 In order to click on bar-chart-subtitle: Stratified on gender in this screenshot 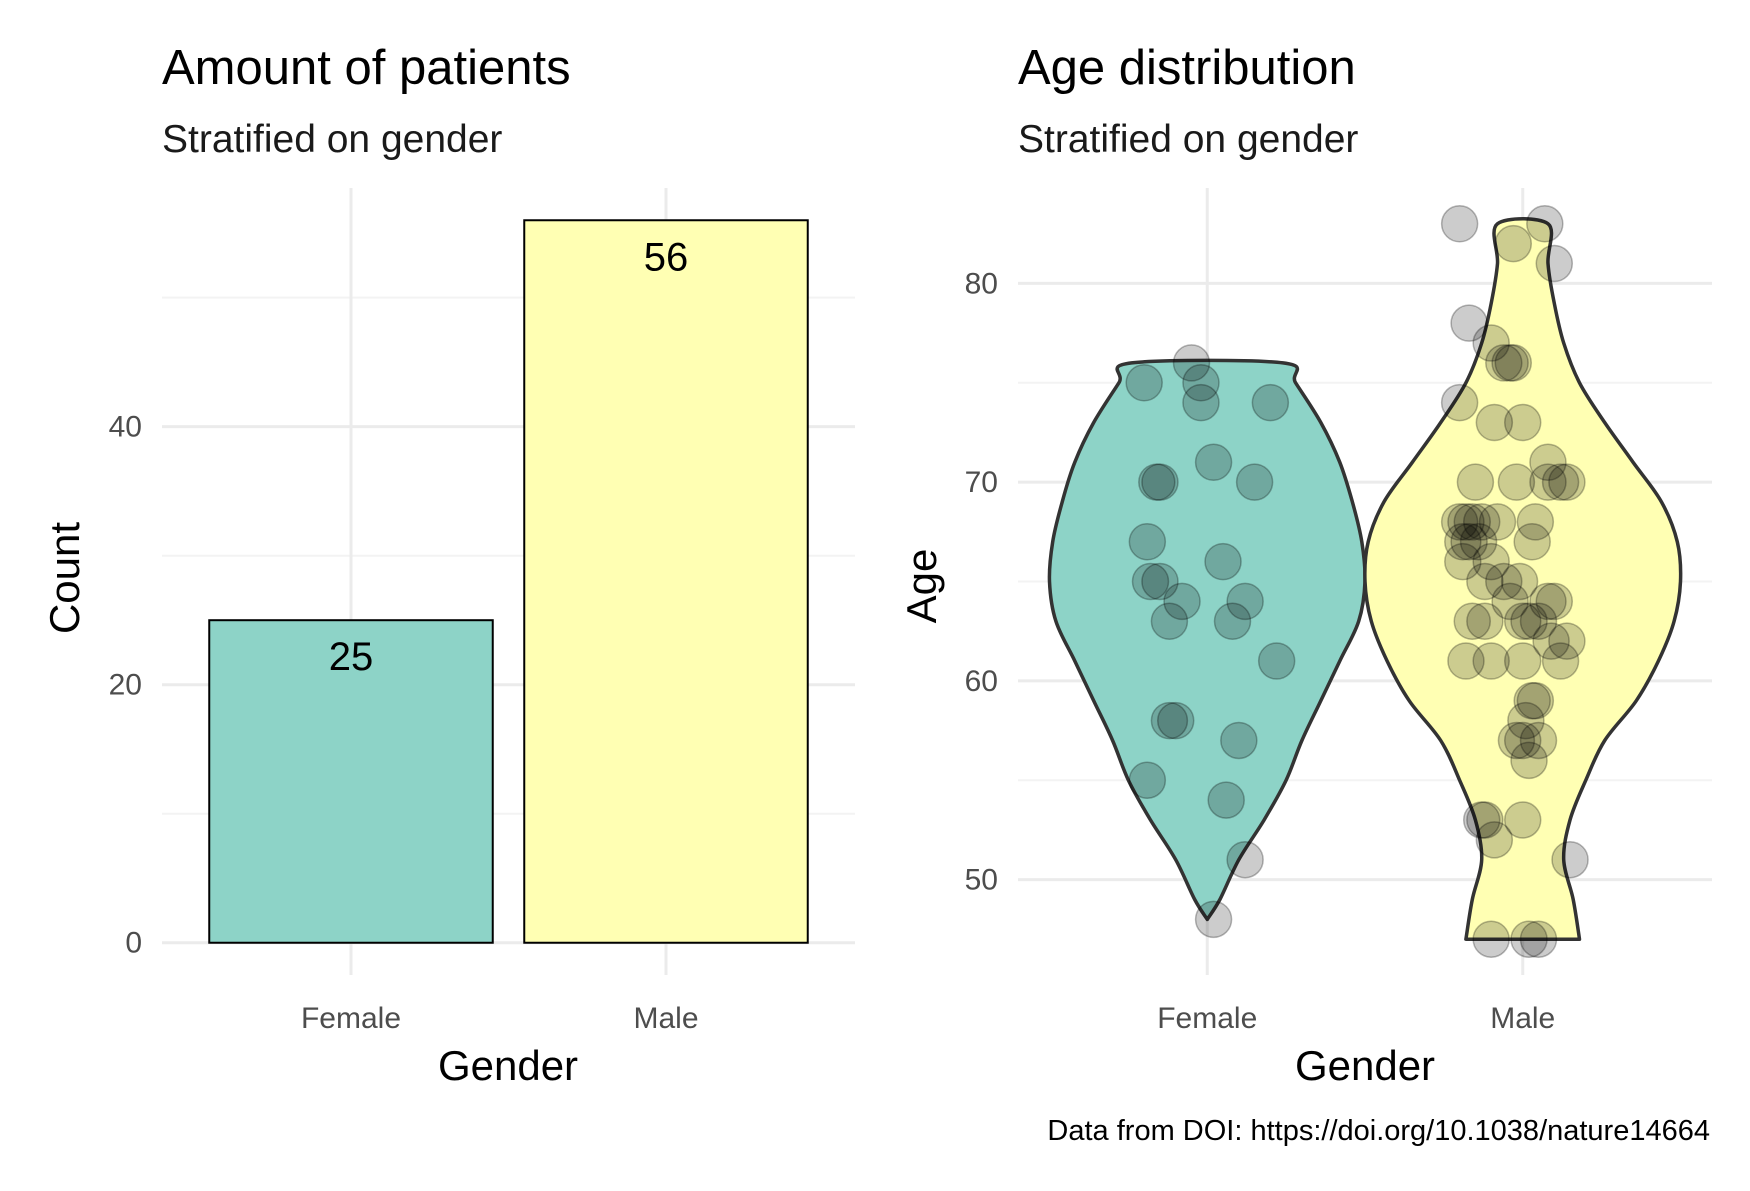, I will do `click(332, 139)`.